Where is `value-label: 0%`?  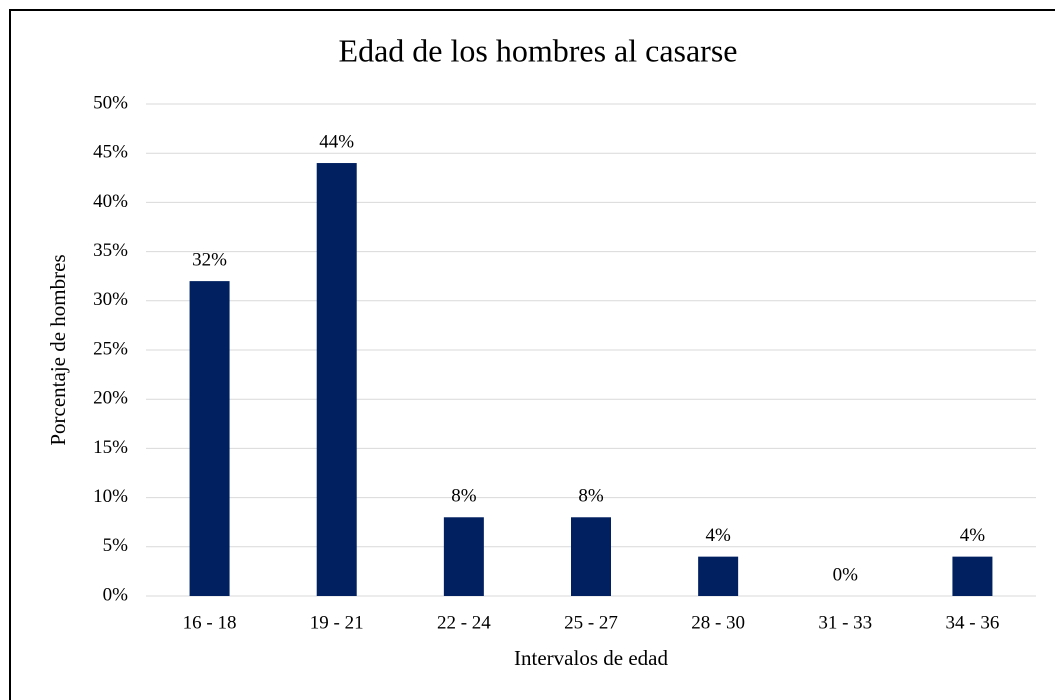 value-label: 0% is located at coordinates (846, 574).